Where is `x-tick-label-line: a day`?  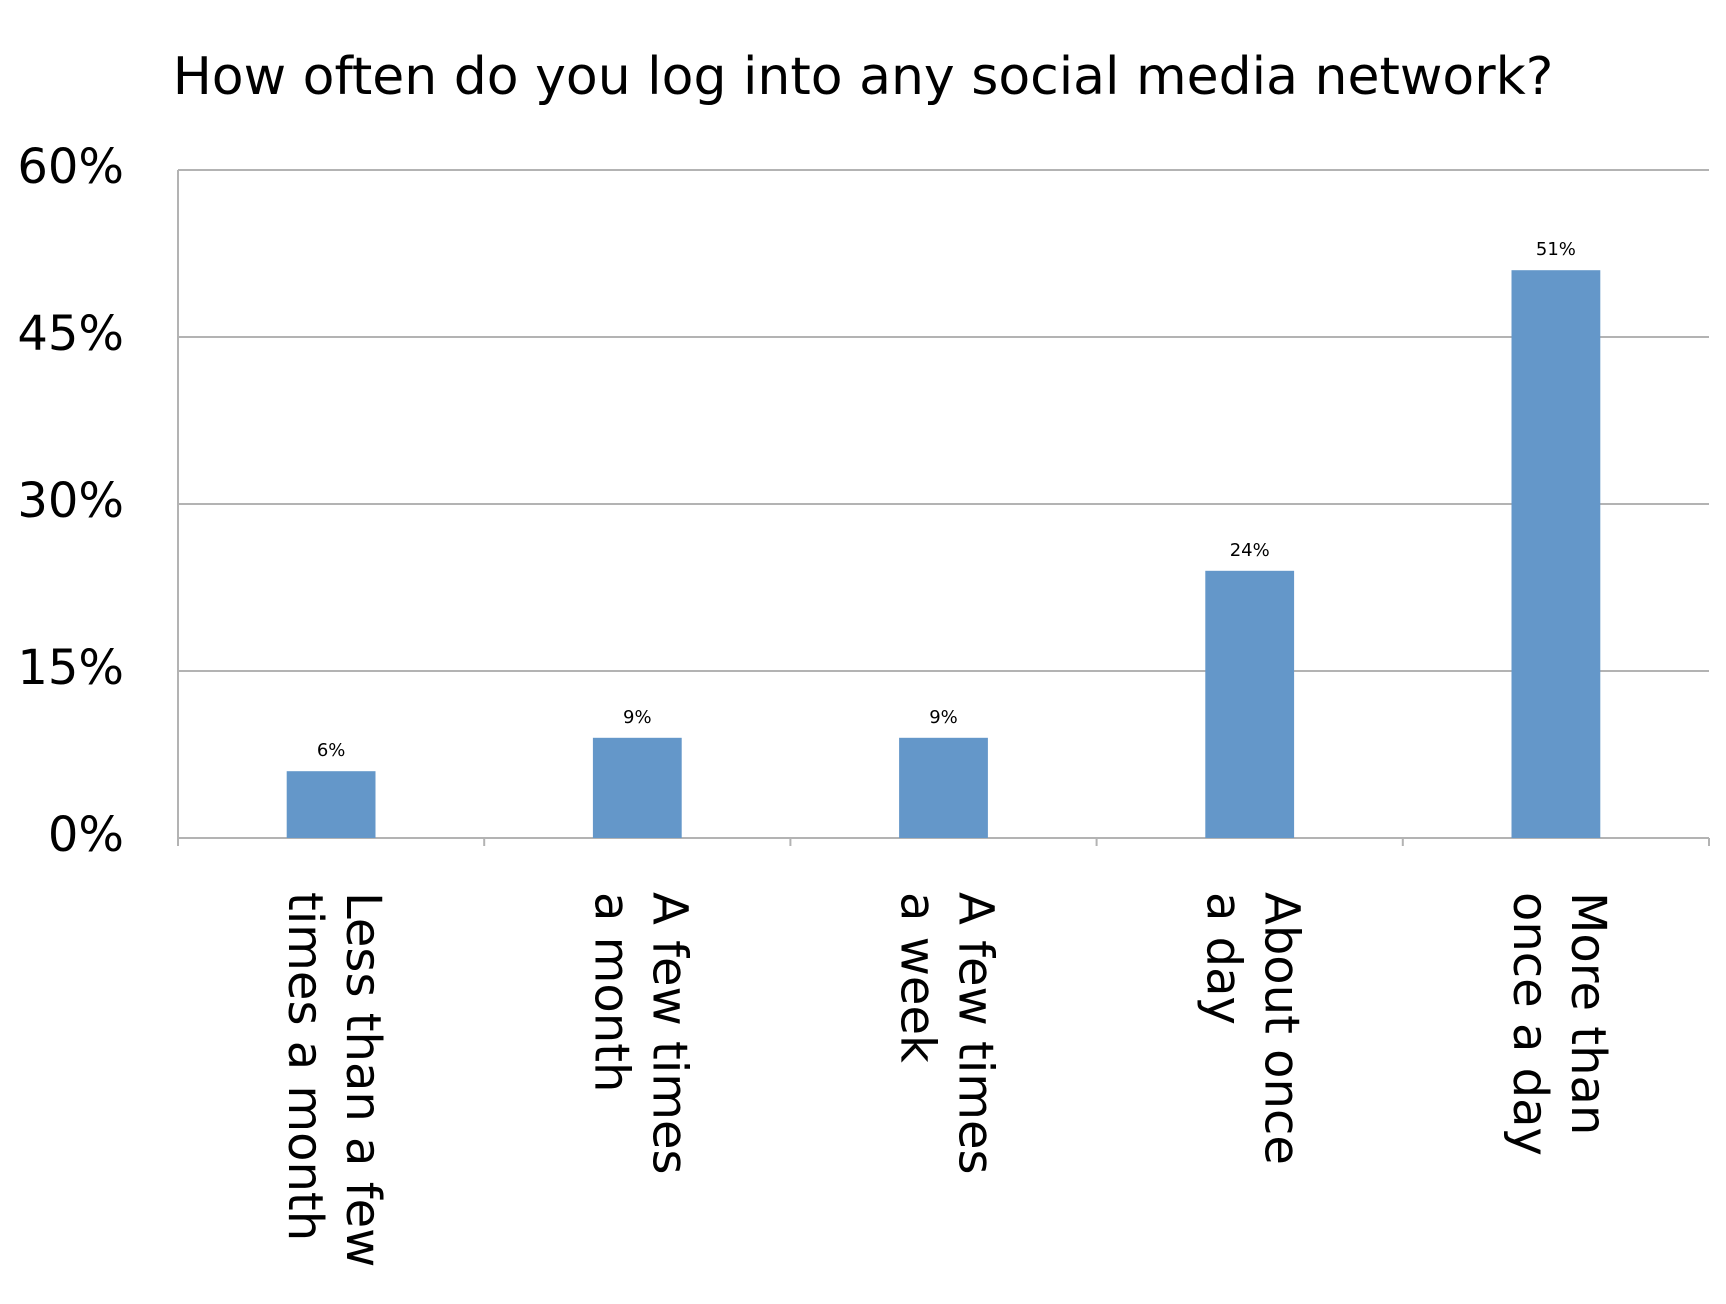 x-tick-label-line: a day is located at coordinates (1224, 958).